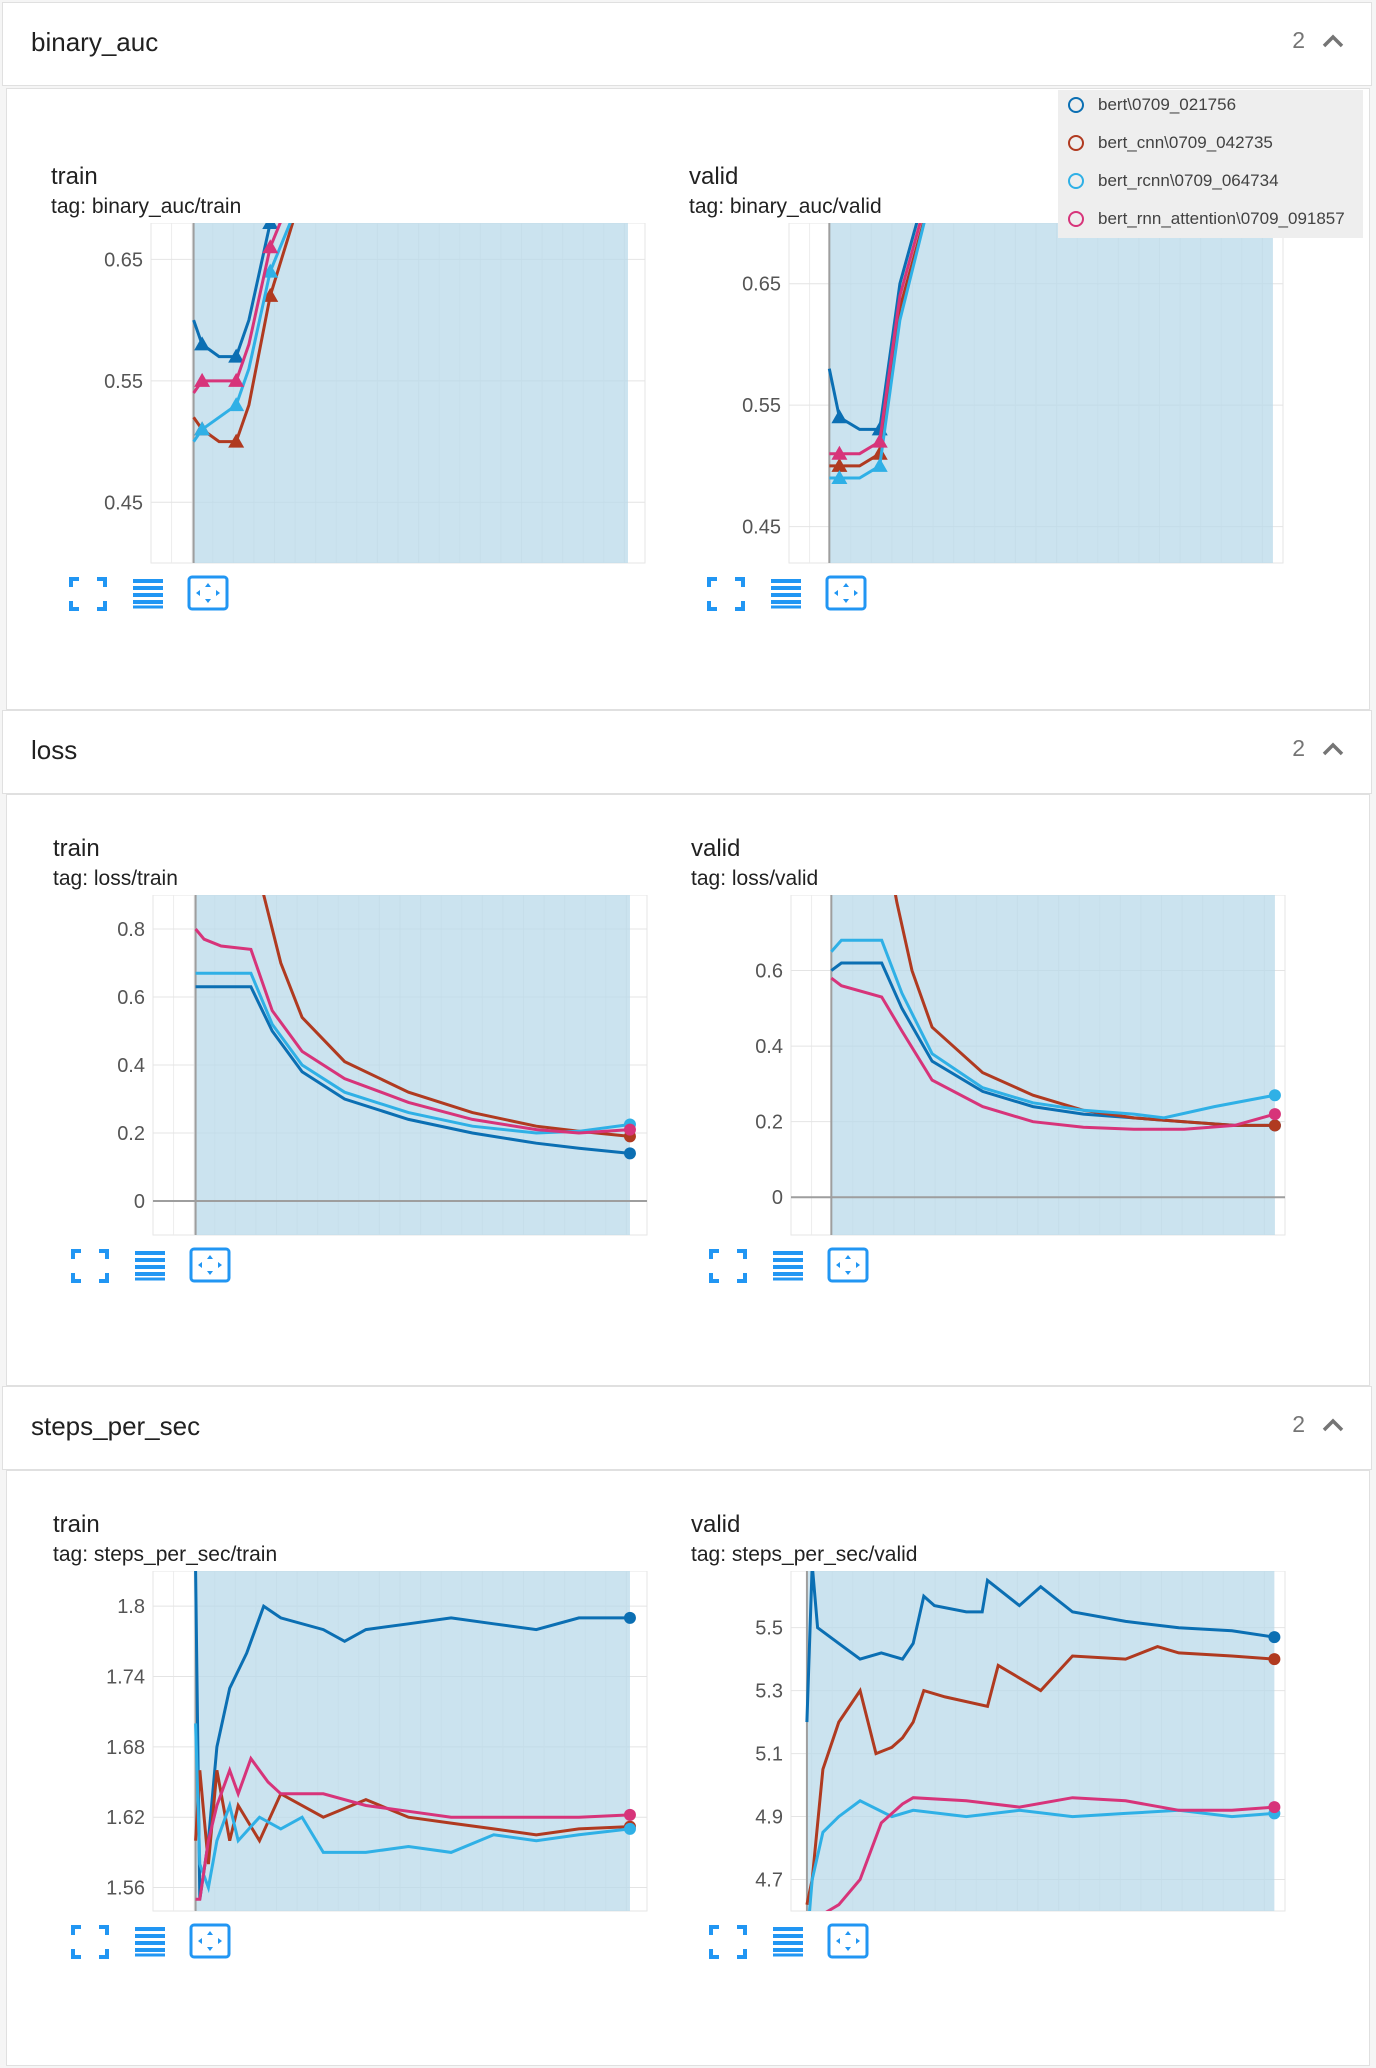  What do you see at coordinates (1185, 142) in the screenshot?
I see `legend-label: bert_cnn\0709_042735` at bounding box center [1185, 142].